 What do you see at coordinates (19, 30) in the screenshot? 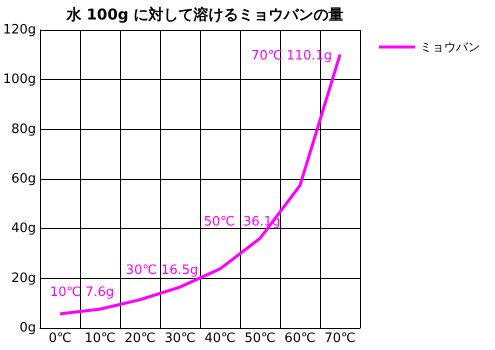
I see `y-tick-label: 120g` at bounding box center [19, 30].